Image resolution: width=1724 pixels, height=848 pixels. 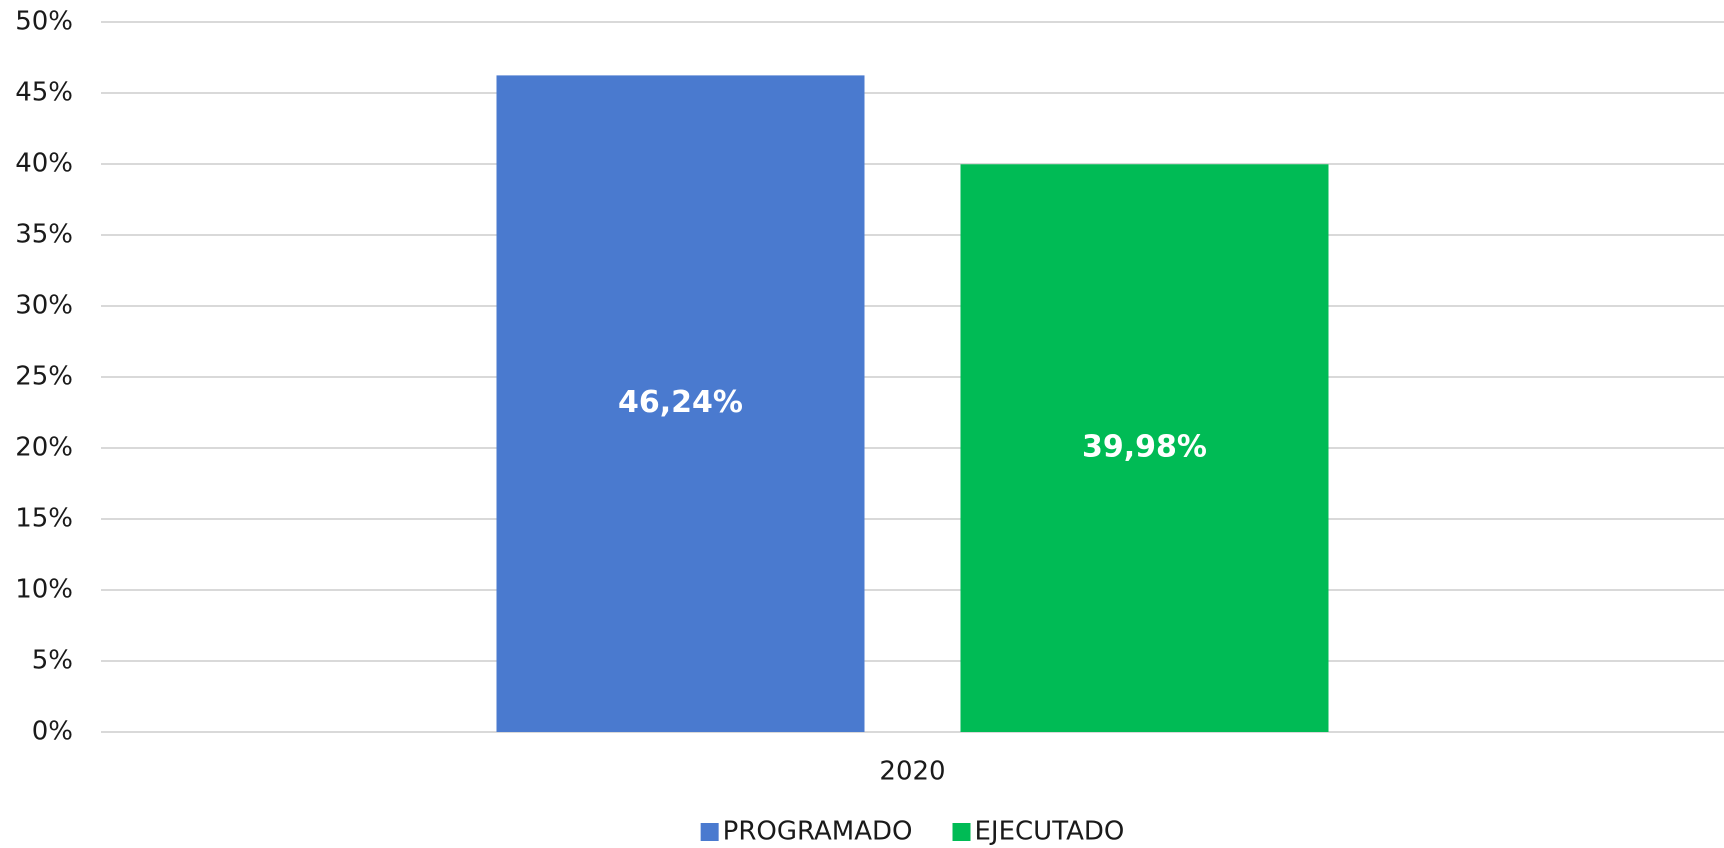 What do you see at coordinates (44, 164) in the screenshot?
I see `y-tick-label: 40%` at bounding box center [44, 164].